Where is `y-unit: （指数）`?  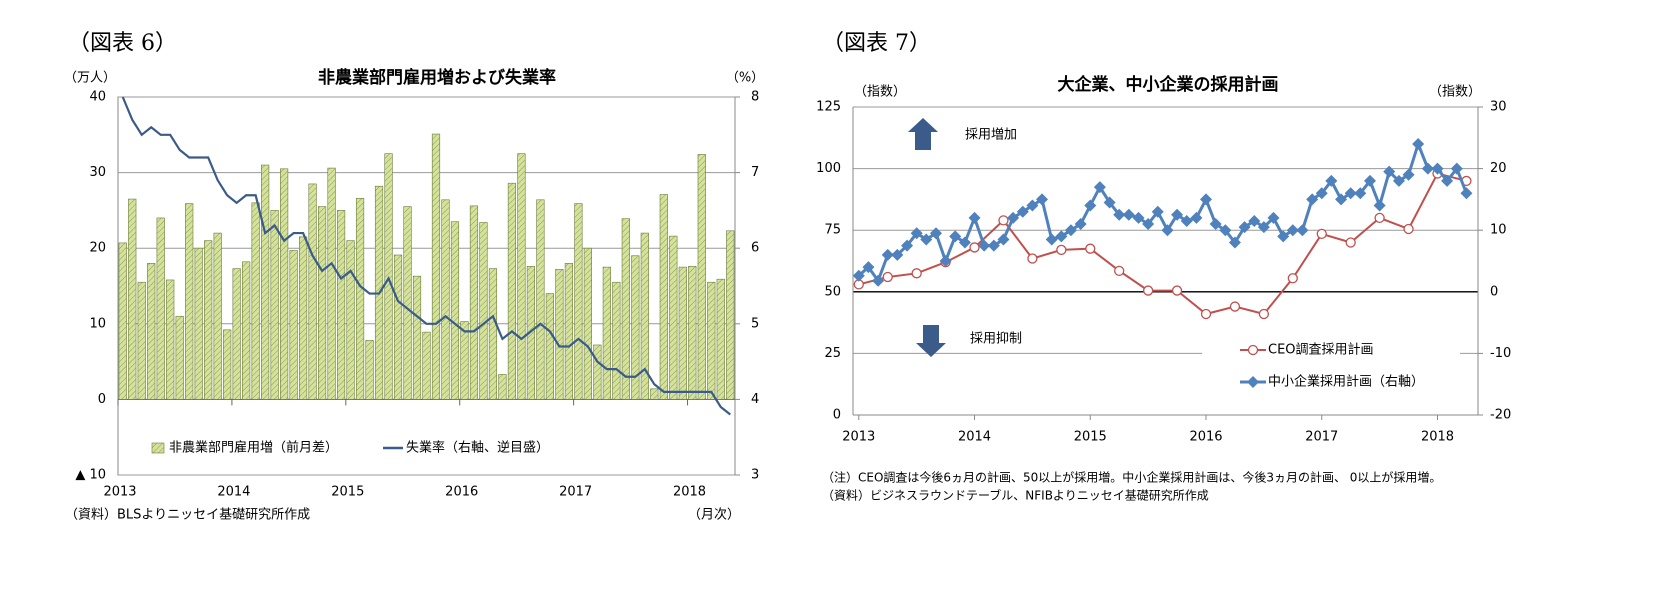 y-unit: （指数） is located at coordinates (880, 92).